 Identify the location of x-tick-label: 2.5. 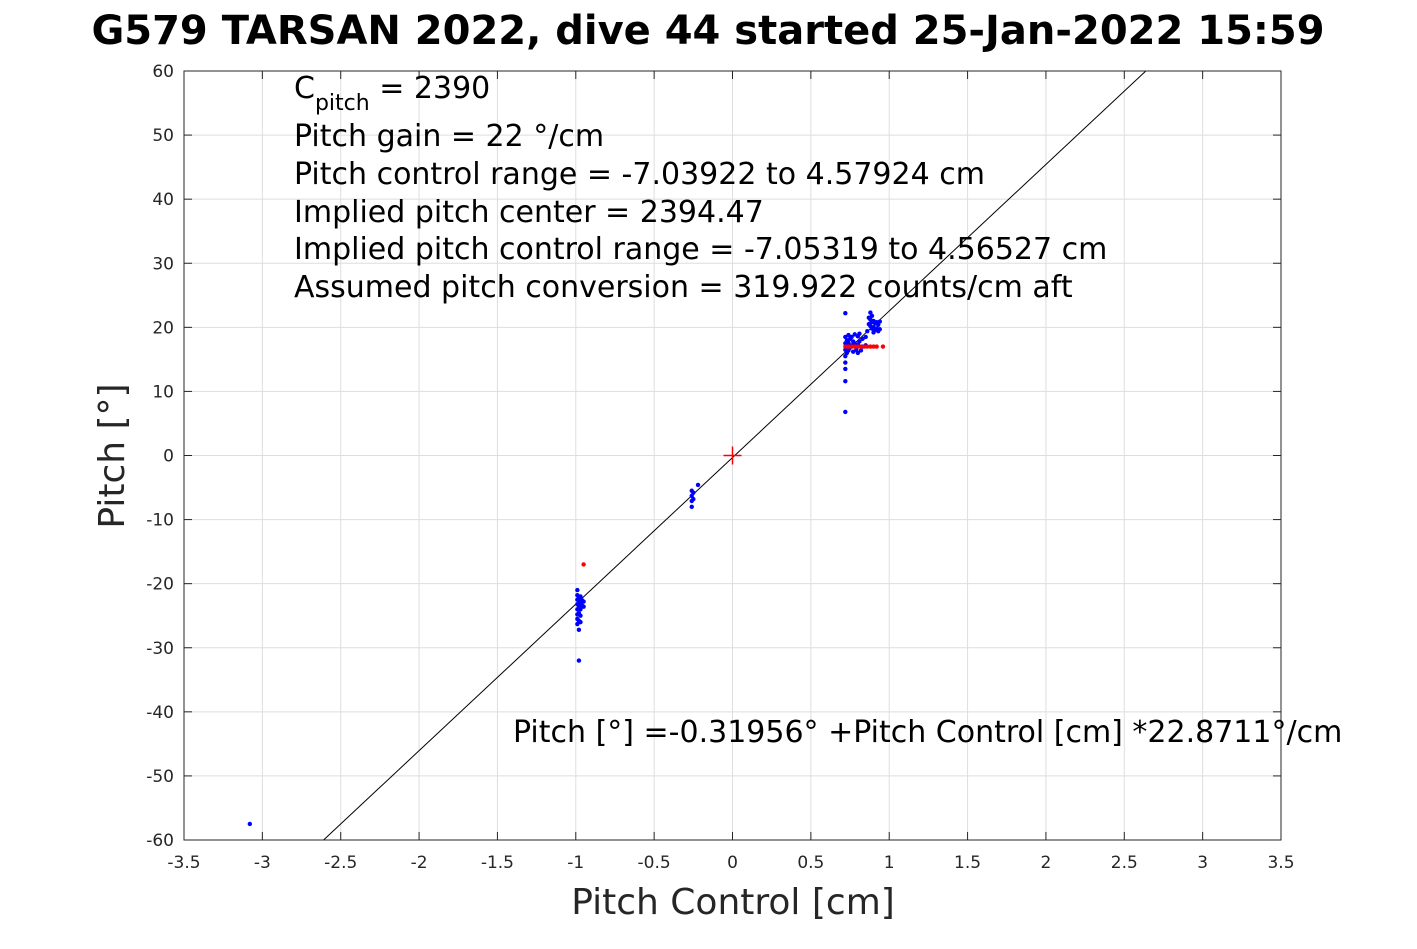
(1124, 863).